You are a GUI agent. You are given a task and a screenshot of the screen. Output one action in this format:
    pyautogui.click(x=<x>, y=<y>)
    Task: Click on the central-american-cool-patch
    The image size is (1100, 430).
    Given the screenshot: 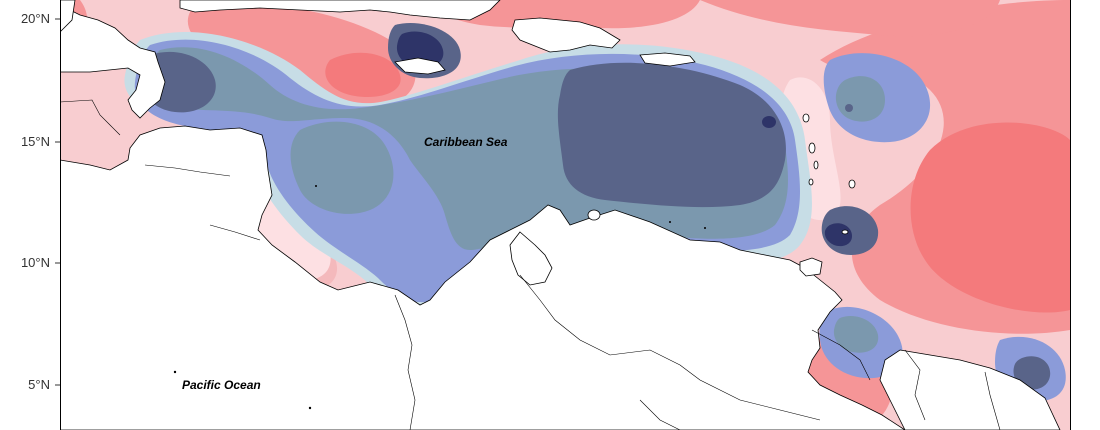 What is the action you would take?
    pyautogui.click(x=342, y=167)
    